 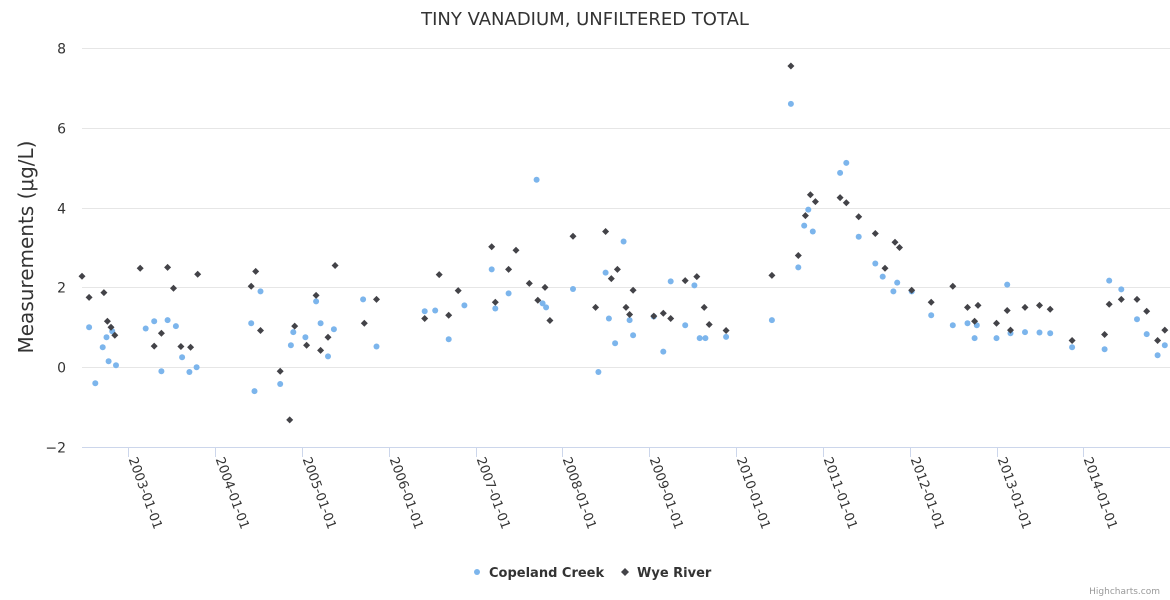 What do you see at coordinates (26, 247) in the screenshot?
I see `y-axis-label: Measurements (μg/L)` at bounding box center [26, 247].